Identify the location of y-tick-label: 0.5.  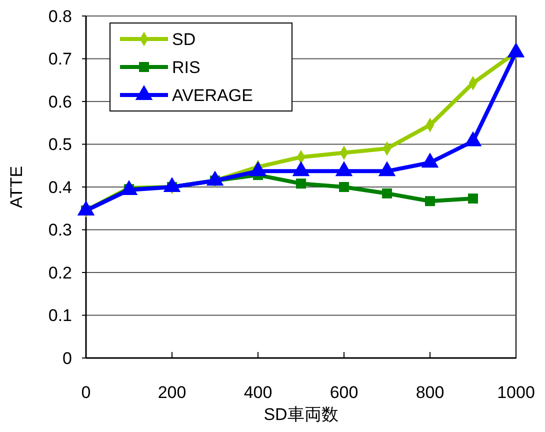
(60, 144).